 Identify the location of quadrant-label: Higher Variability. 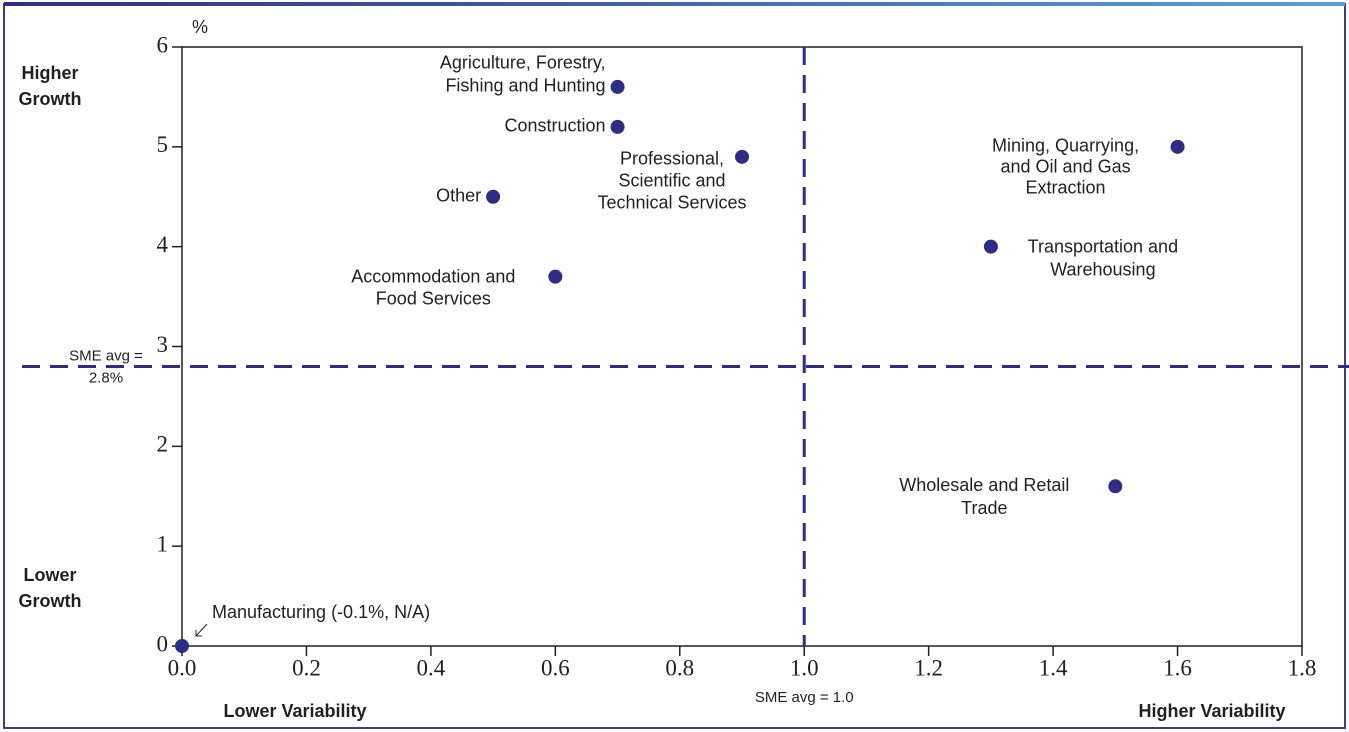
(1211, 711).